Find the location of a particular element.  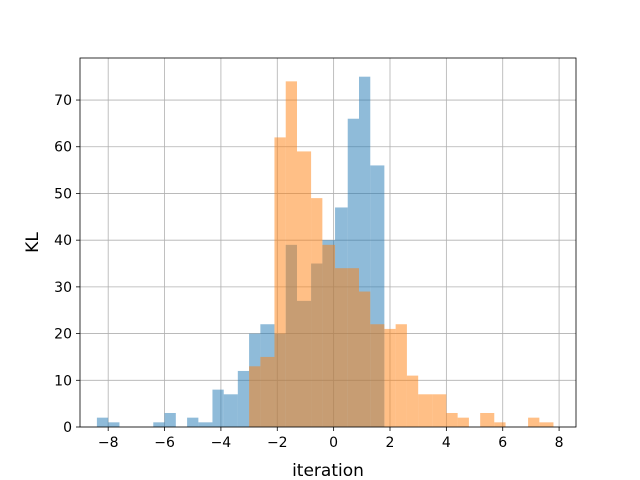

bar-series0-bin0 is located at coordinates (102, 422).